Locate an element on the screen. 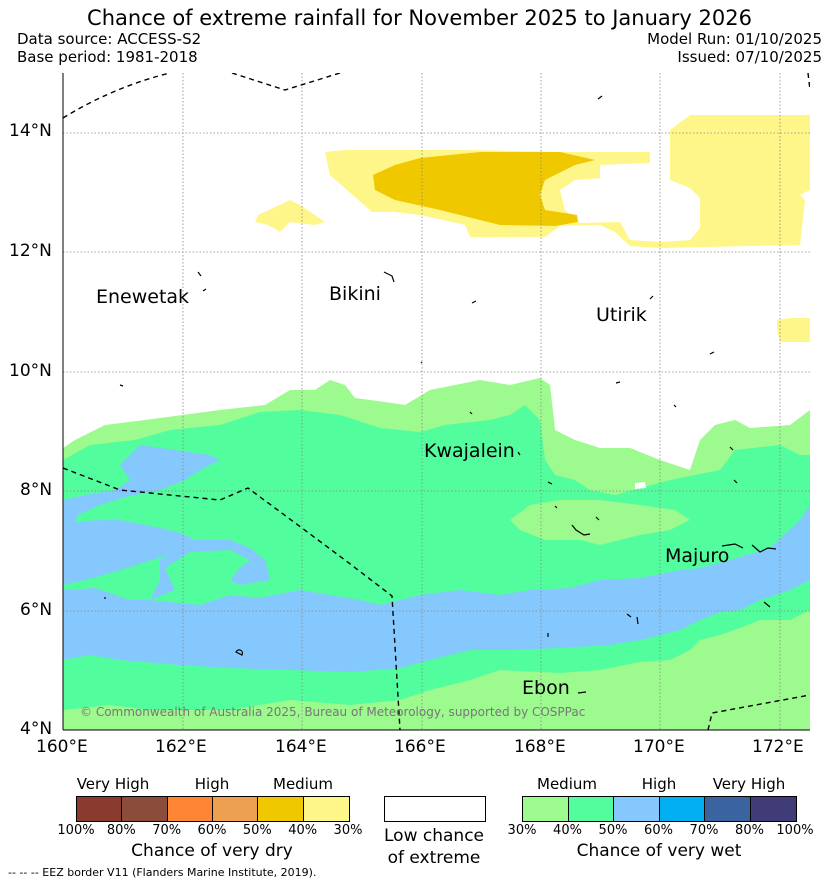  place-utirik: Utirik is located at coordinates (621, 315).